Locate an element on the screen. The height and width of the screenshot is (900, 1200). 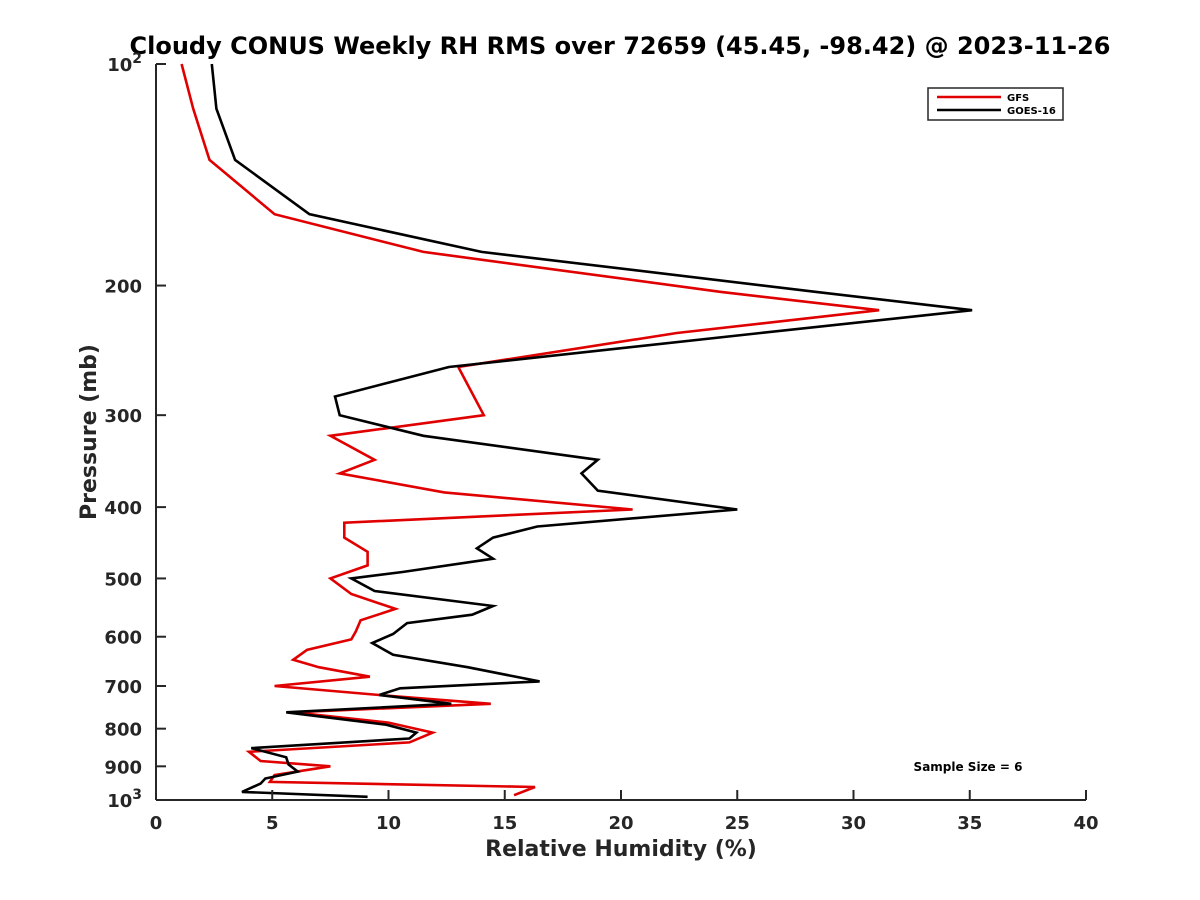
y-tick-label: 800 is located at coordinates (123, 730).